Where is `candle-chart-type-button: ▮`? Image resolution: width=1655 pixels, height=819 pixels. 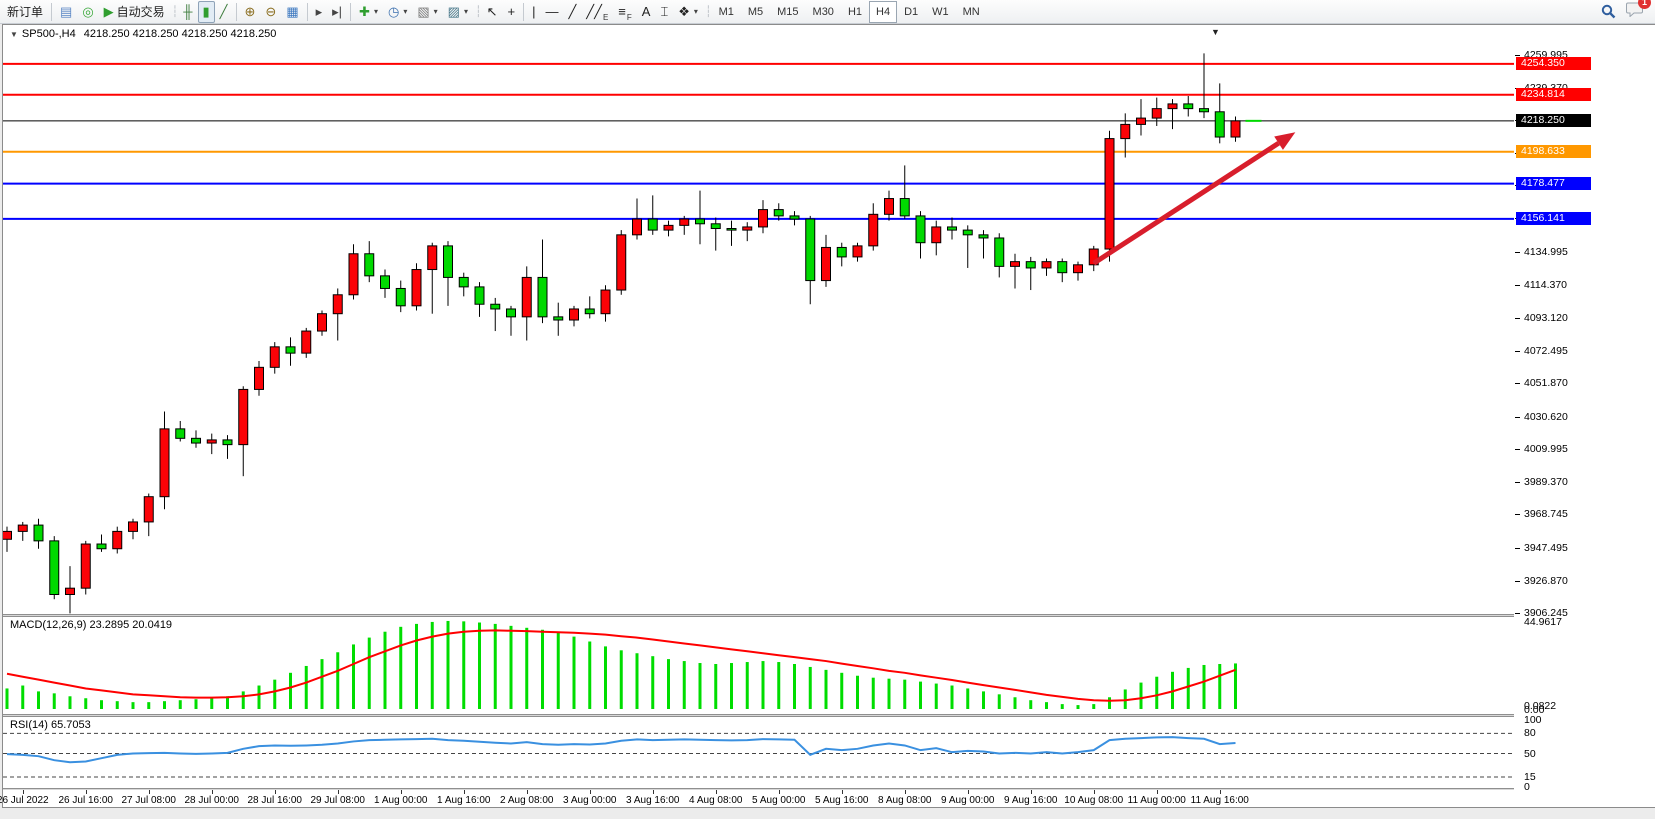 candle-chart-type-button: ▮ is located at coordinates (206, 11).